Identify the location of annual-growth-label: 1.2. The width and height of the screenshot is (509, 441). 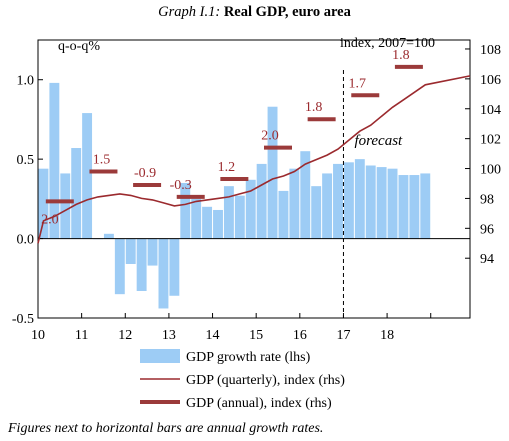
(227, 167).